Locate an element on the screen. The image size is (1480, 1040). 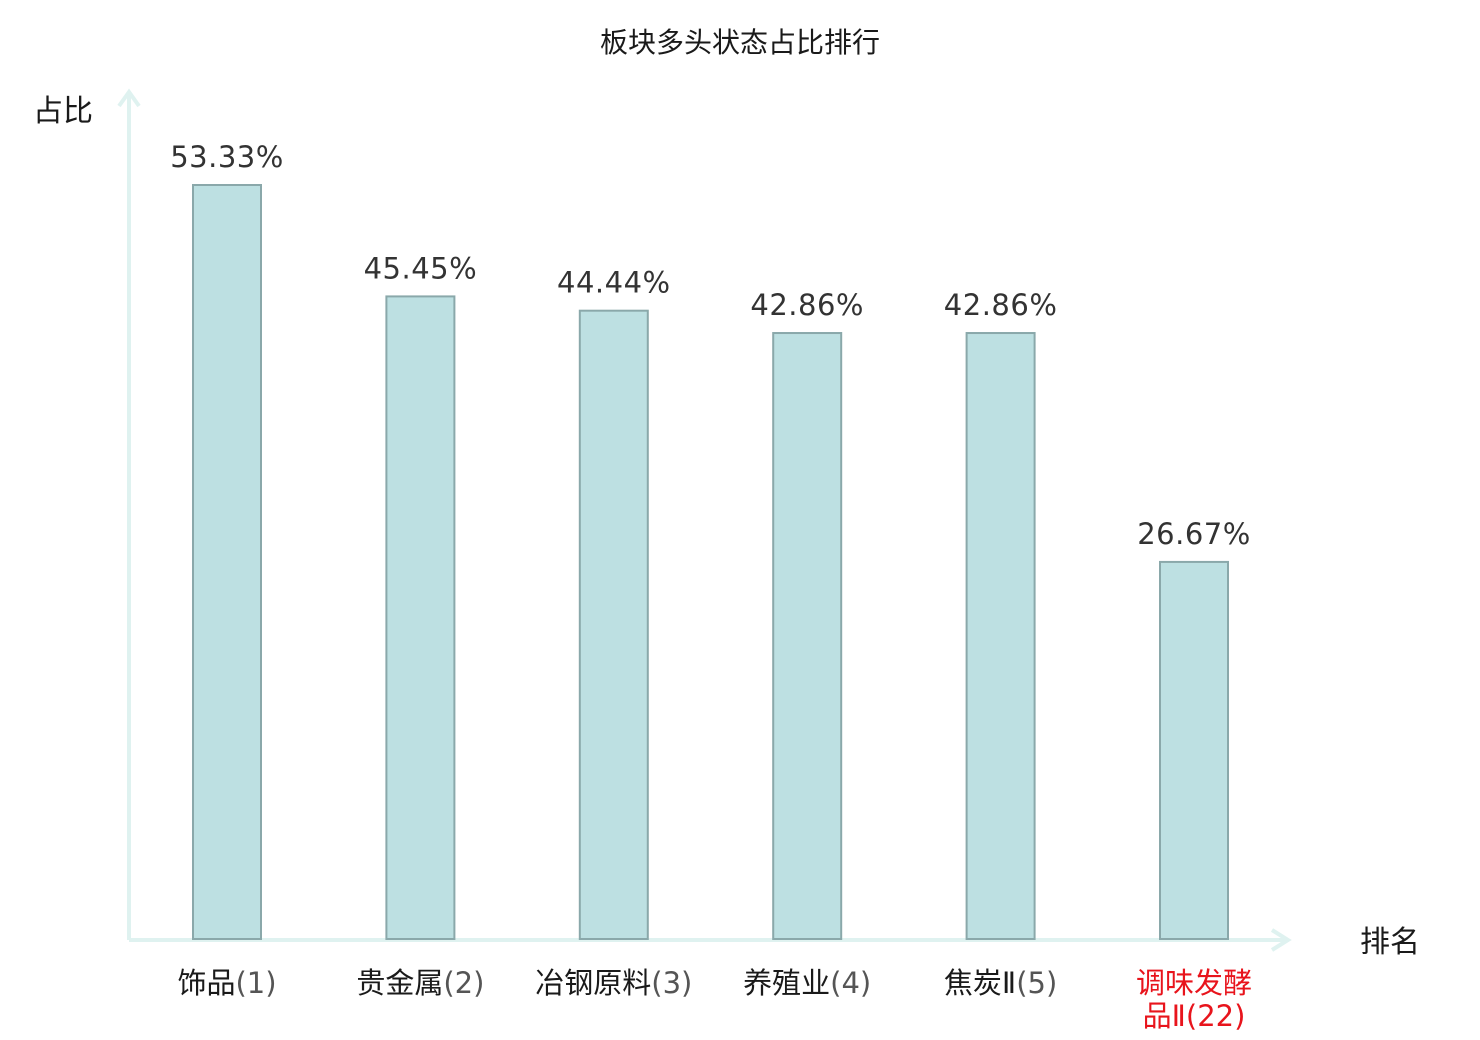
category-label-2: 贵金属(2) is located at coordinates (420, 983).